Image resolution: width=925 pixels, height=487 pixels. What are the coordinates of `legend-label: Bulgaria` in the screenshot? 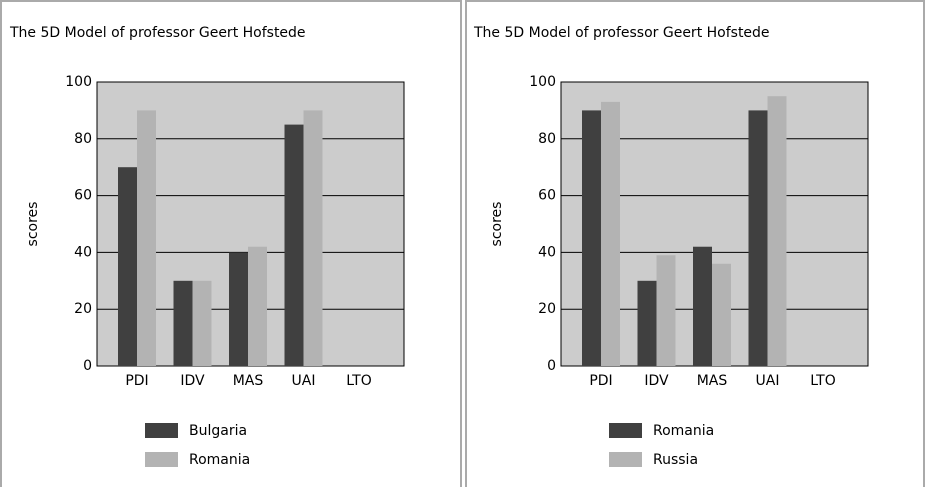 It's located at (218, 431).